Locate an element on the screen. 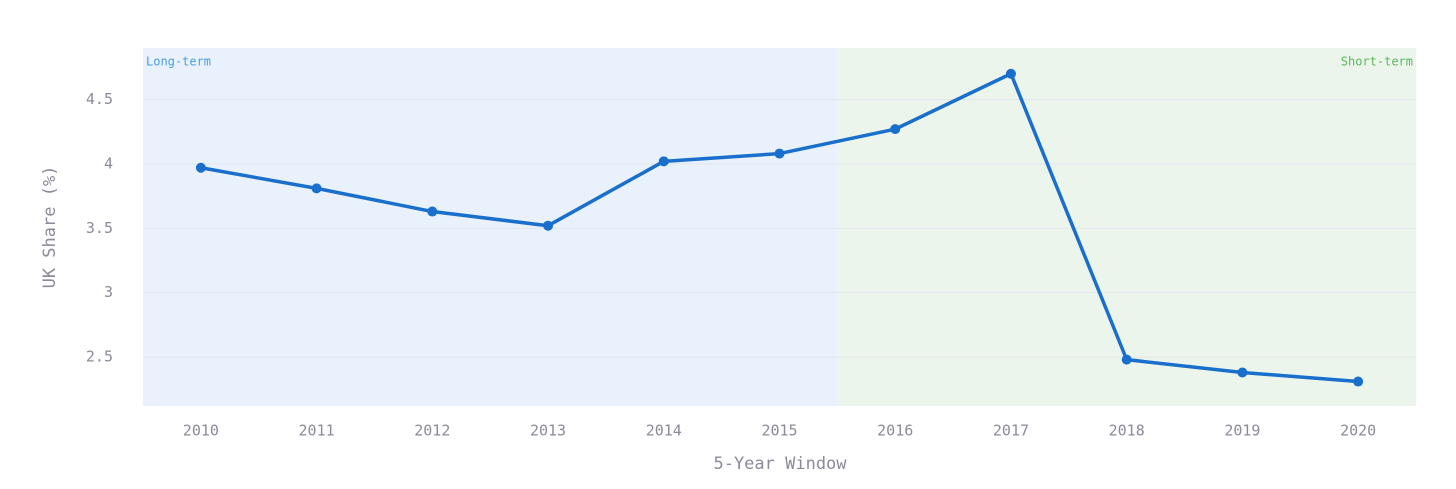 The width and height of the screenshot is (1456, 489). y-tick-label: 2.5 is located at coordinates (99, 357).